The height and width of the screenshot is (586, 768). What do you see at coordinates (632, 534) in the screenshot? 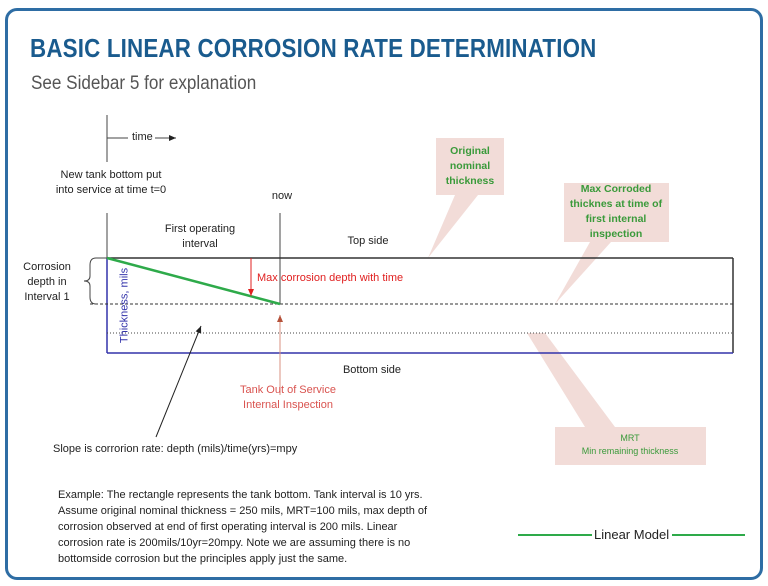
I see `legend-linear-model: Linear Model` at bounding box center [632, 534].